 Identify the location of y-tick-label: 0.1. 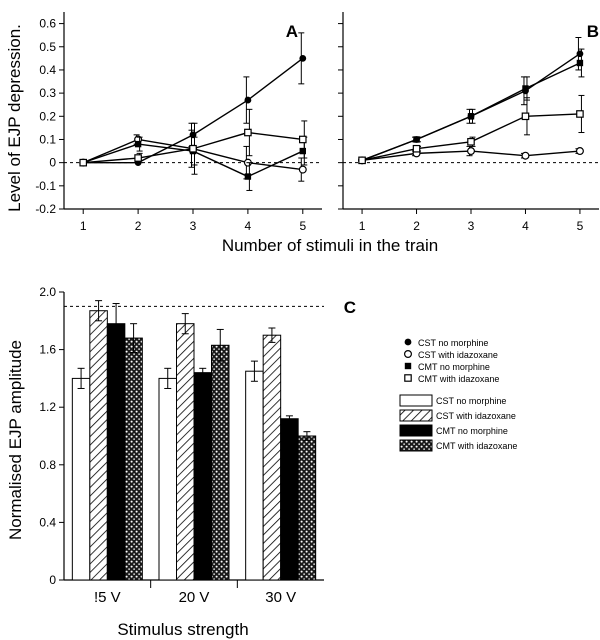
(47, 139).